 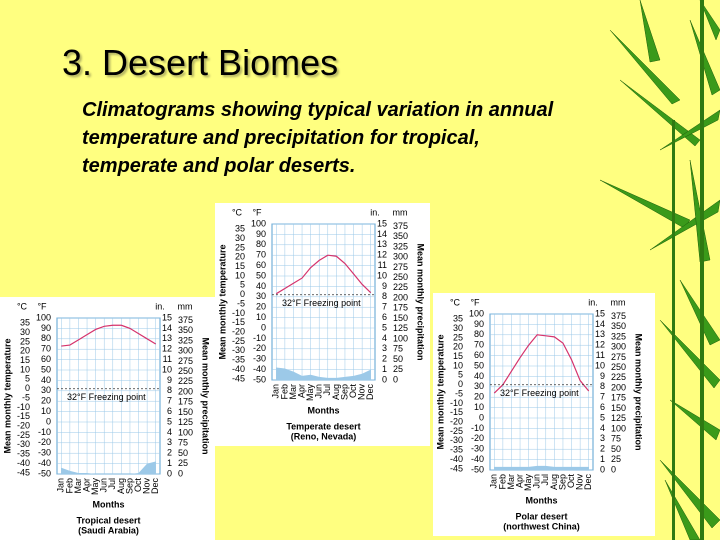 What do you see at coordinates (183, 463) in the screenshot?
I see `y2-tick-label-mm: 25` at bounding box center [183, 463].